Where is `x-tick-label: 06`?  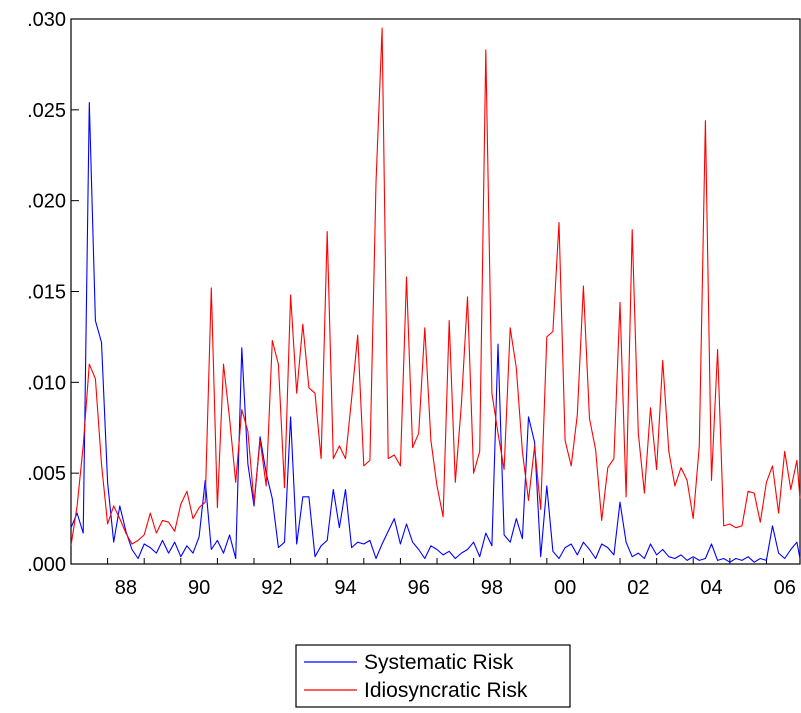
x-tick-label: 06 is located at coordinates (785, 588).